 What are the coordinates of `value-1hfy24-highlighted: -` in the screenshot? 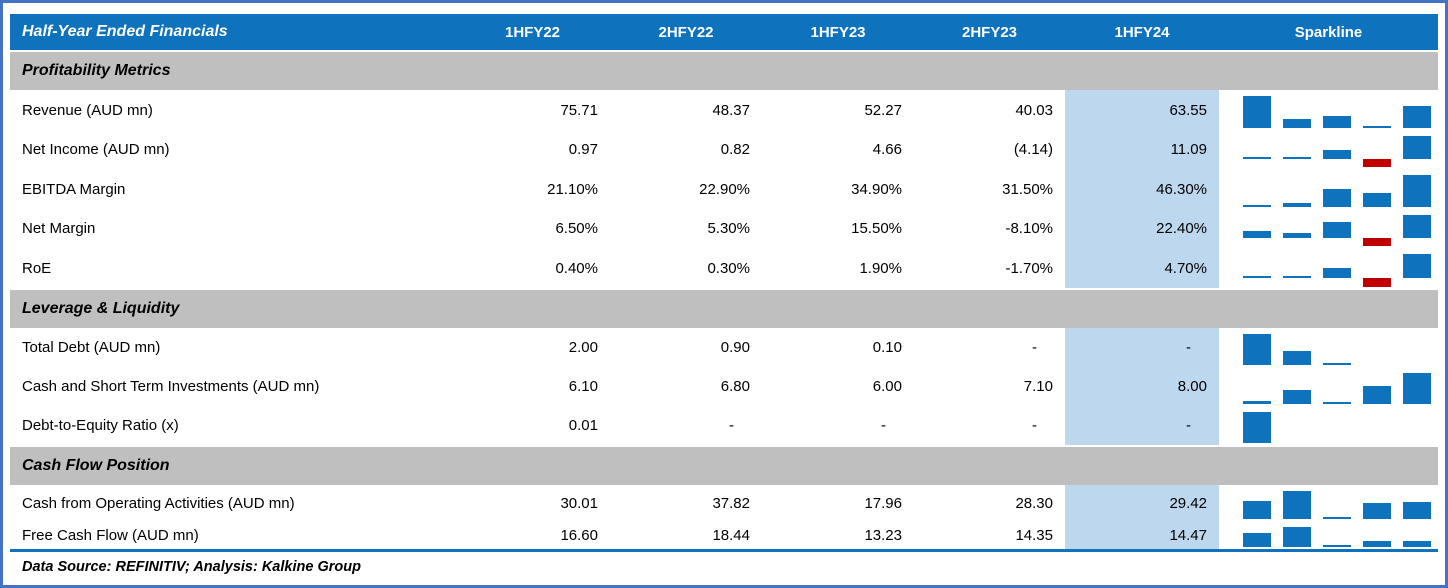 It's located at (1142, 425).